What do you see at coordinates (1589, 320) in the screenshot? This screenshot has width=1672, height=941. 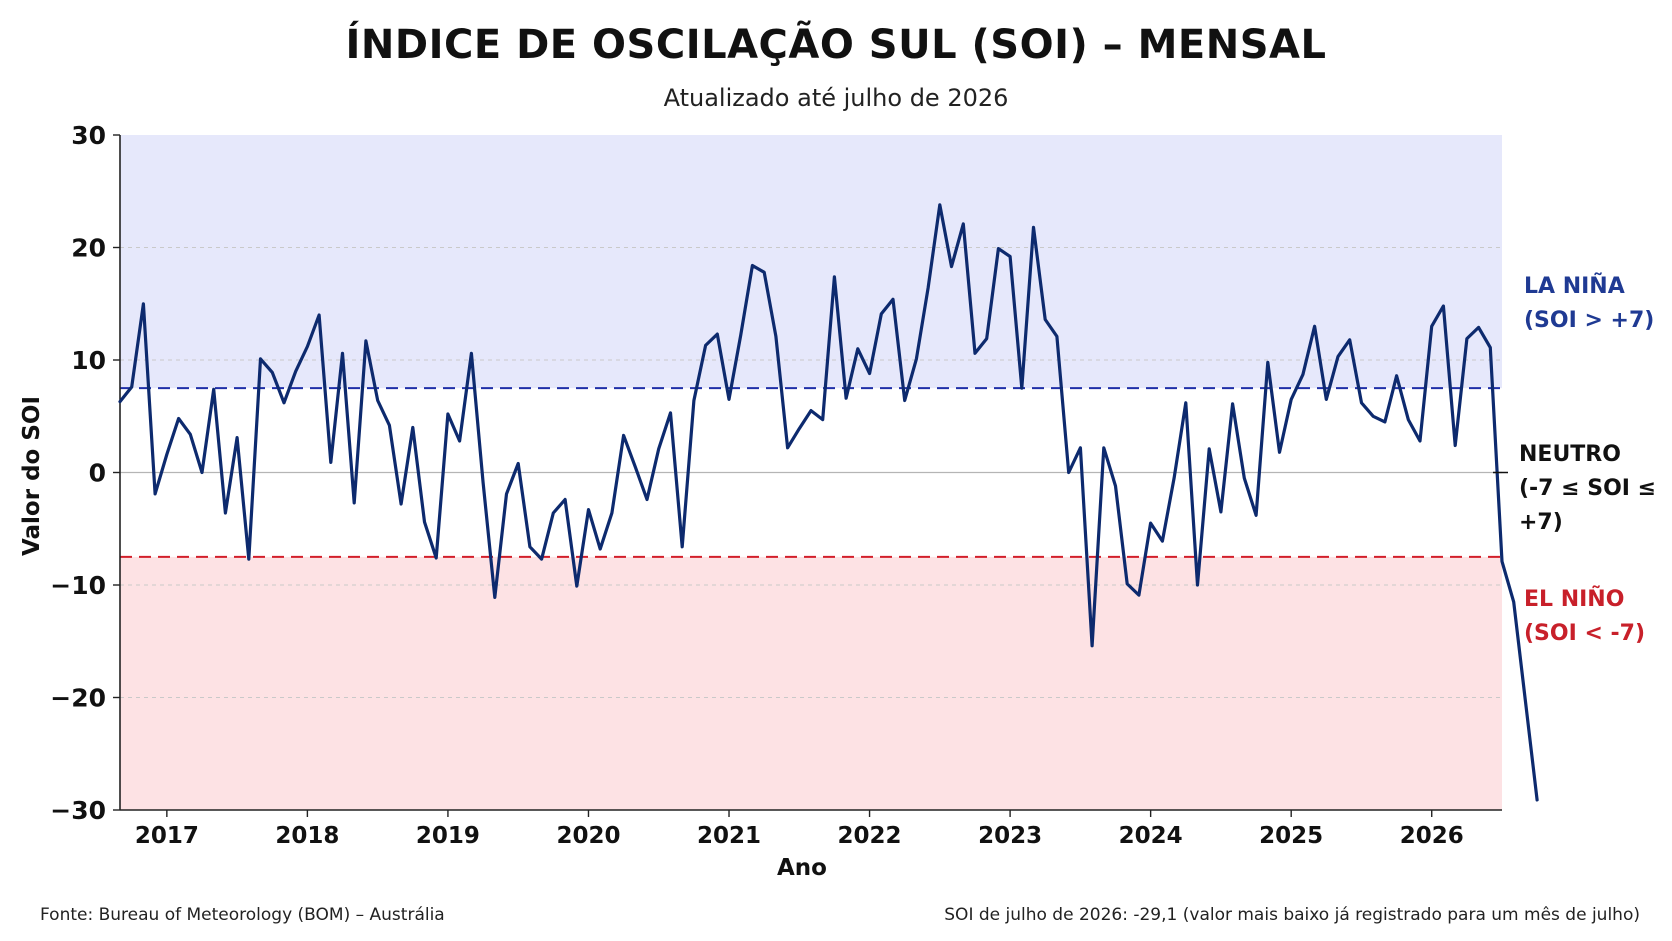 I see `la-nina-rule: (SOI > +7)` at bounding box center [1589, 320].